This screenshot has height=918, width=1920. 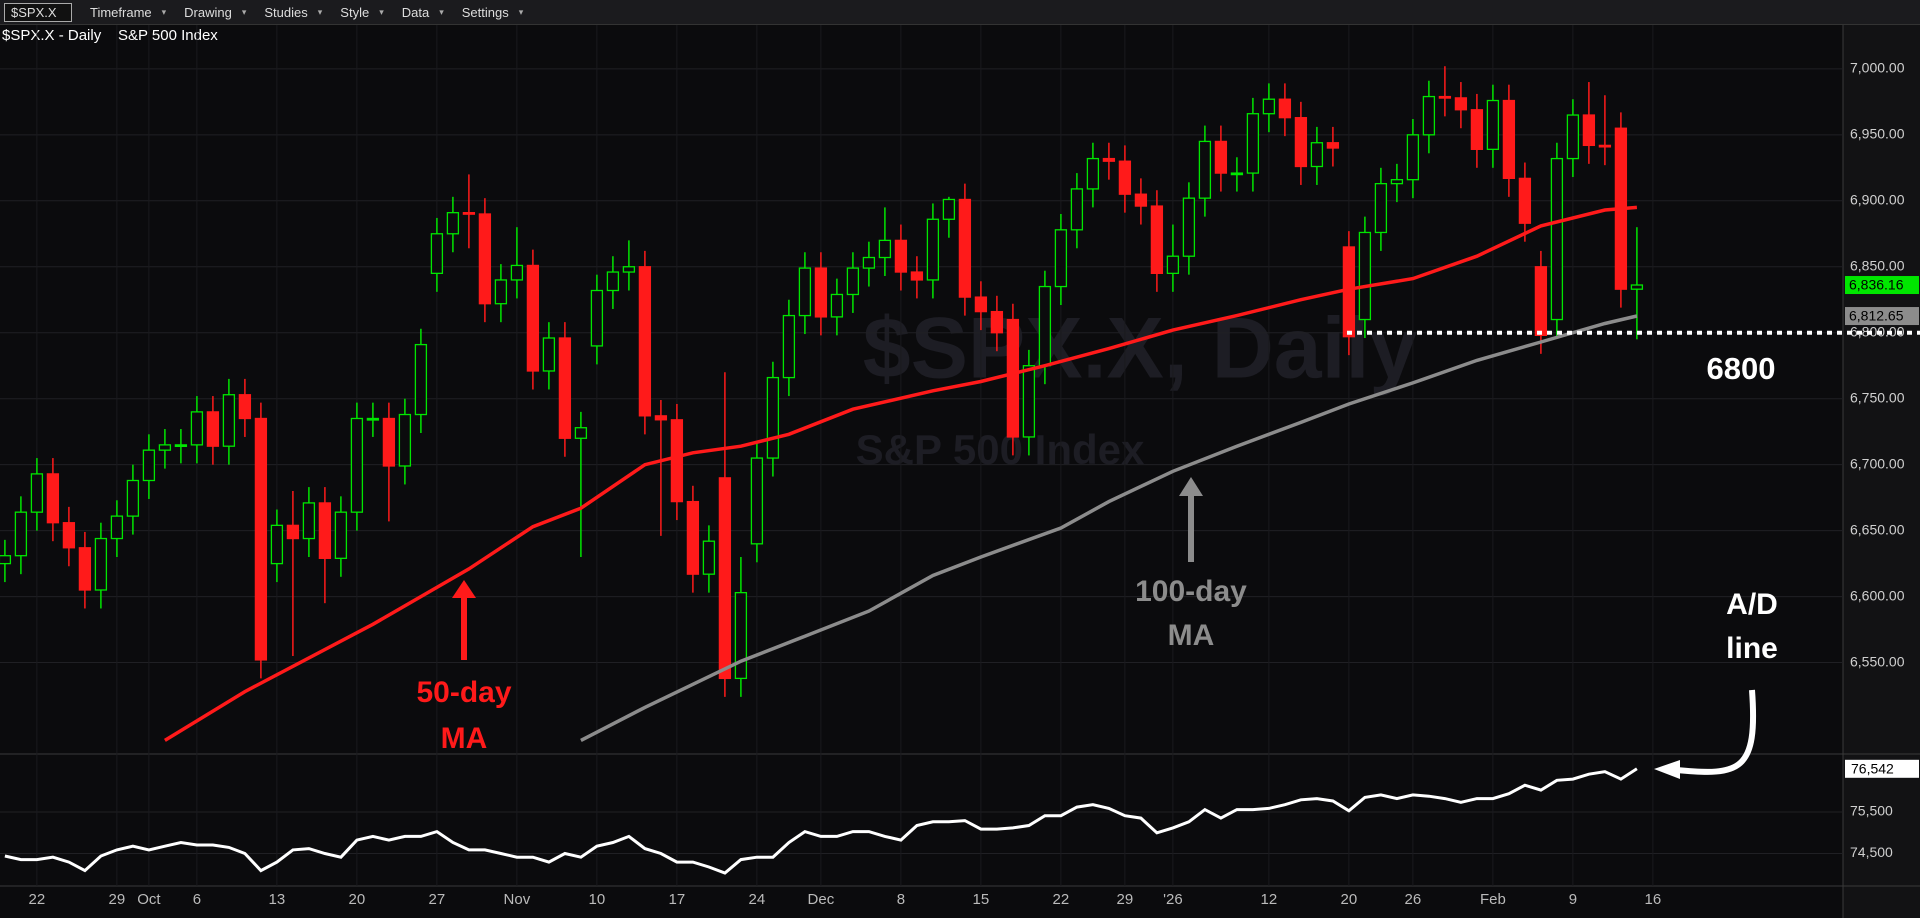 I want to click on y-tick-label: 7,000.00, so click(x=1877, y=68).